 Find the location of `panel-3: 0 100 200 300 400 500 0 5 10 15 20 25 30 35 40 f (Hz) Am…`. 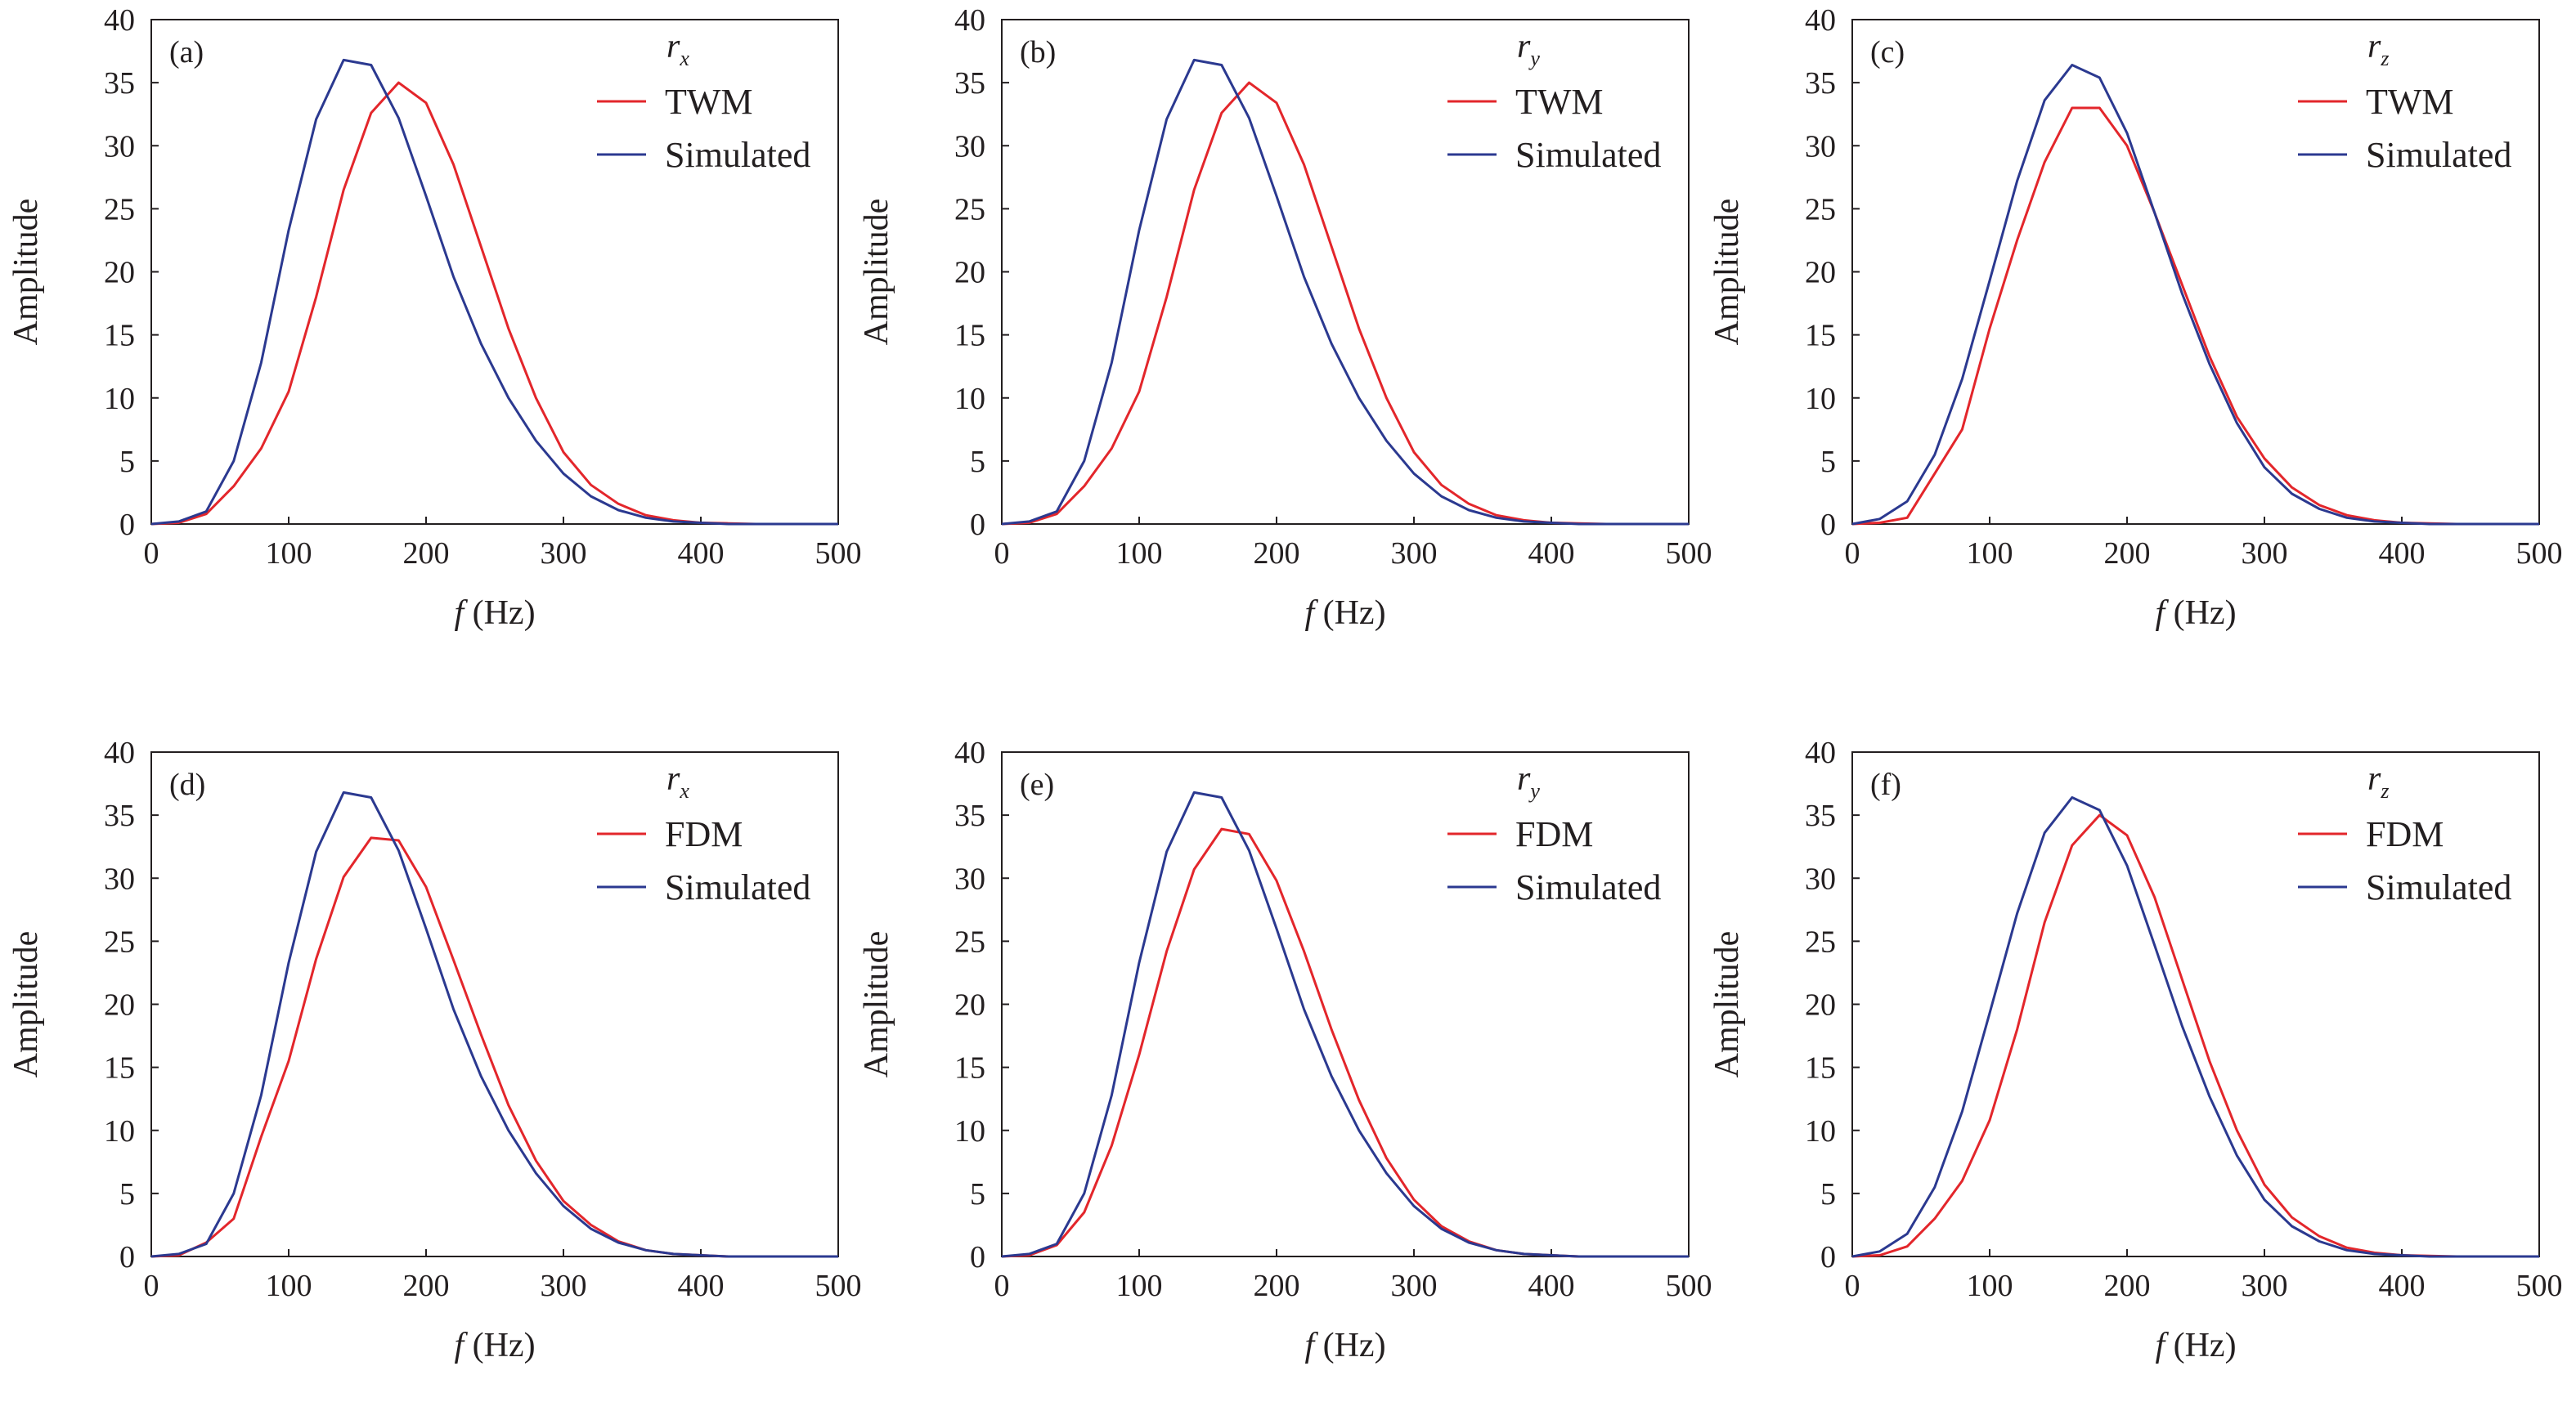

panel-3: 0 100 200 300 400 500 0 5 10 15 20 25 30 35 40 f (Hz) Am… is located at coordinates (2135, 317).